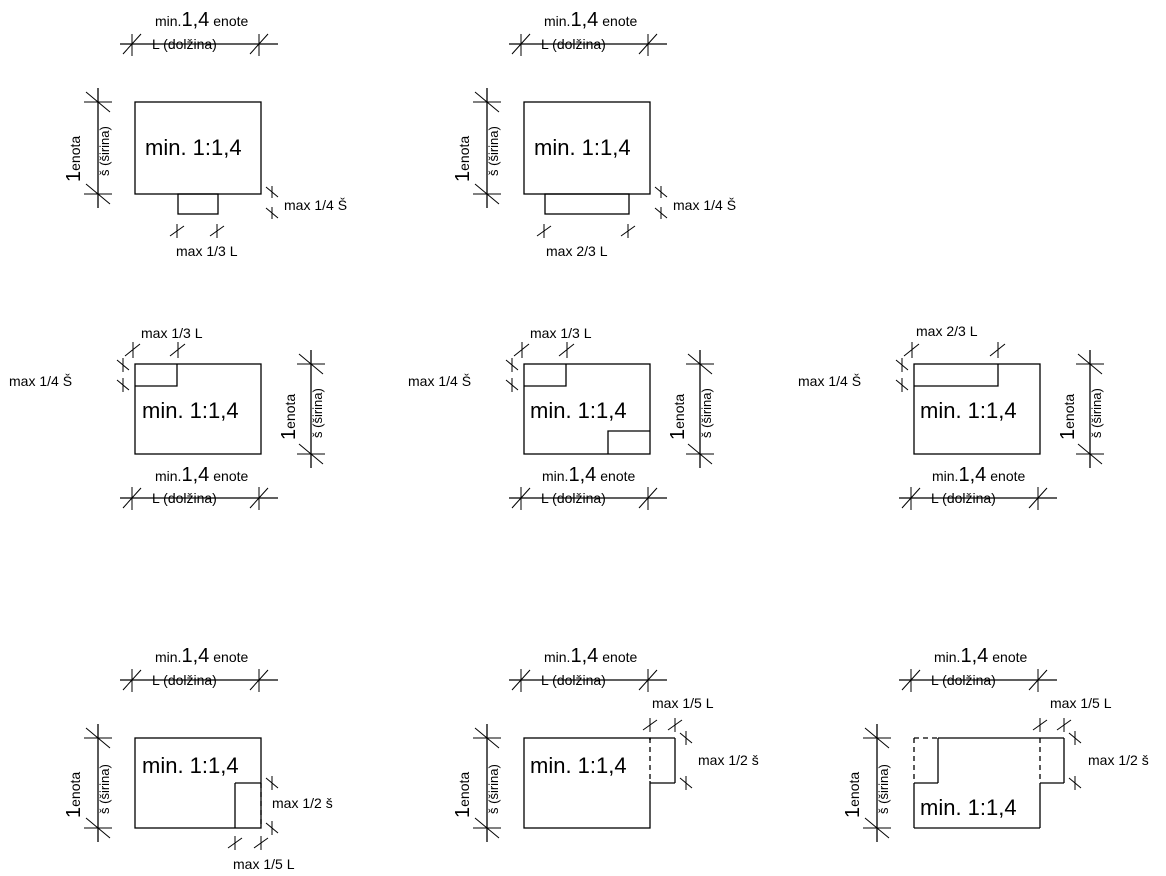 This screenshot has height=876, width=1166. What do you see at coordinates (203, 241) in the screenshot?
I see `extension-length-dimension: max 1/3 L` at bounding box center [203, 241].